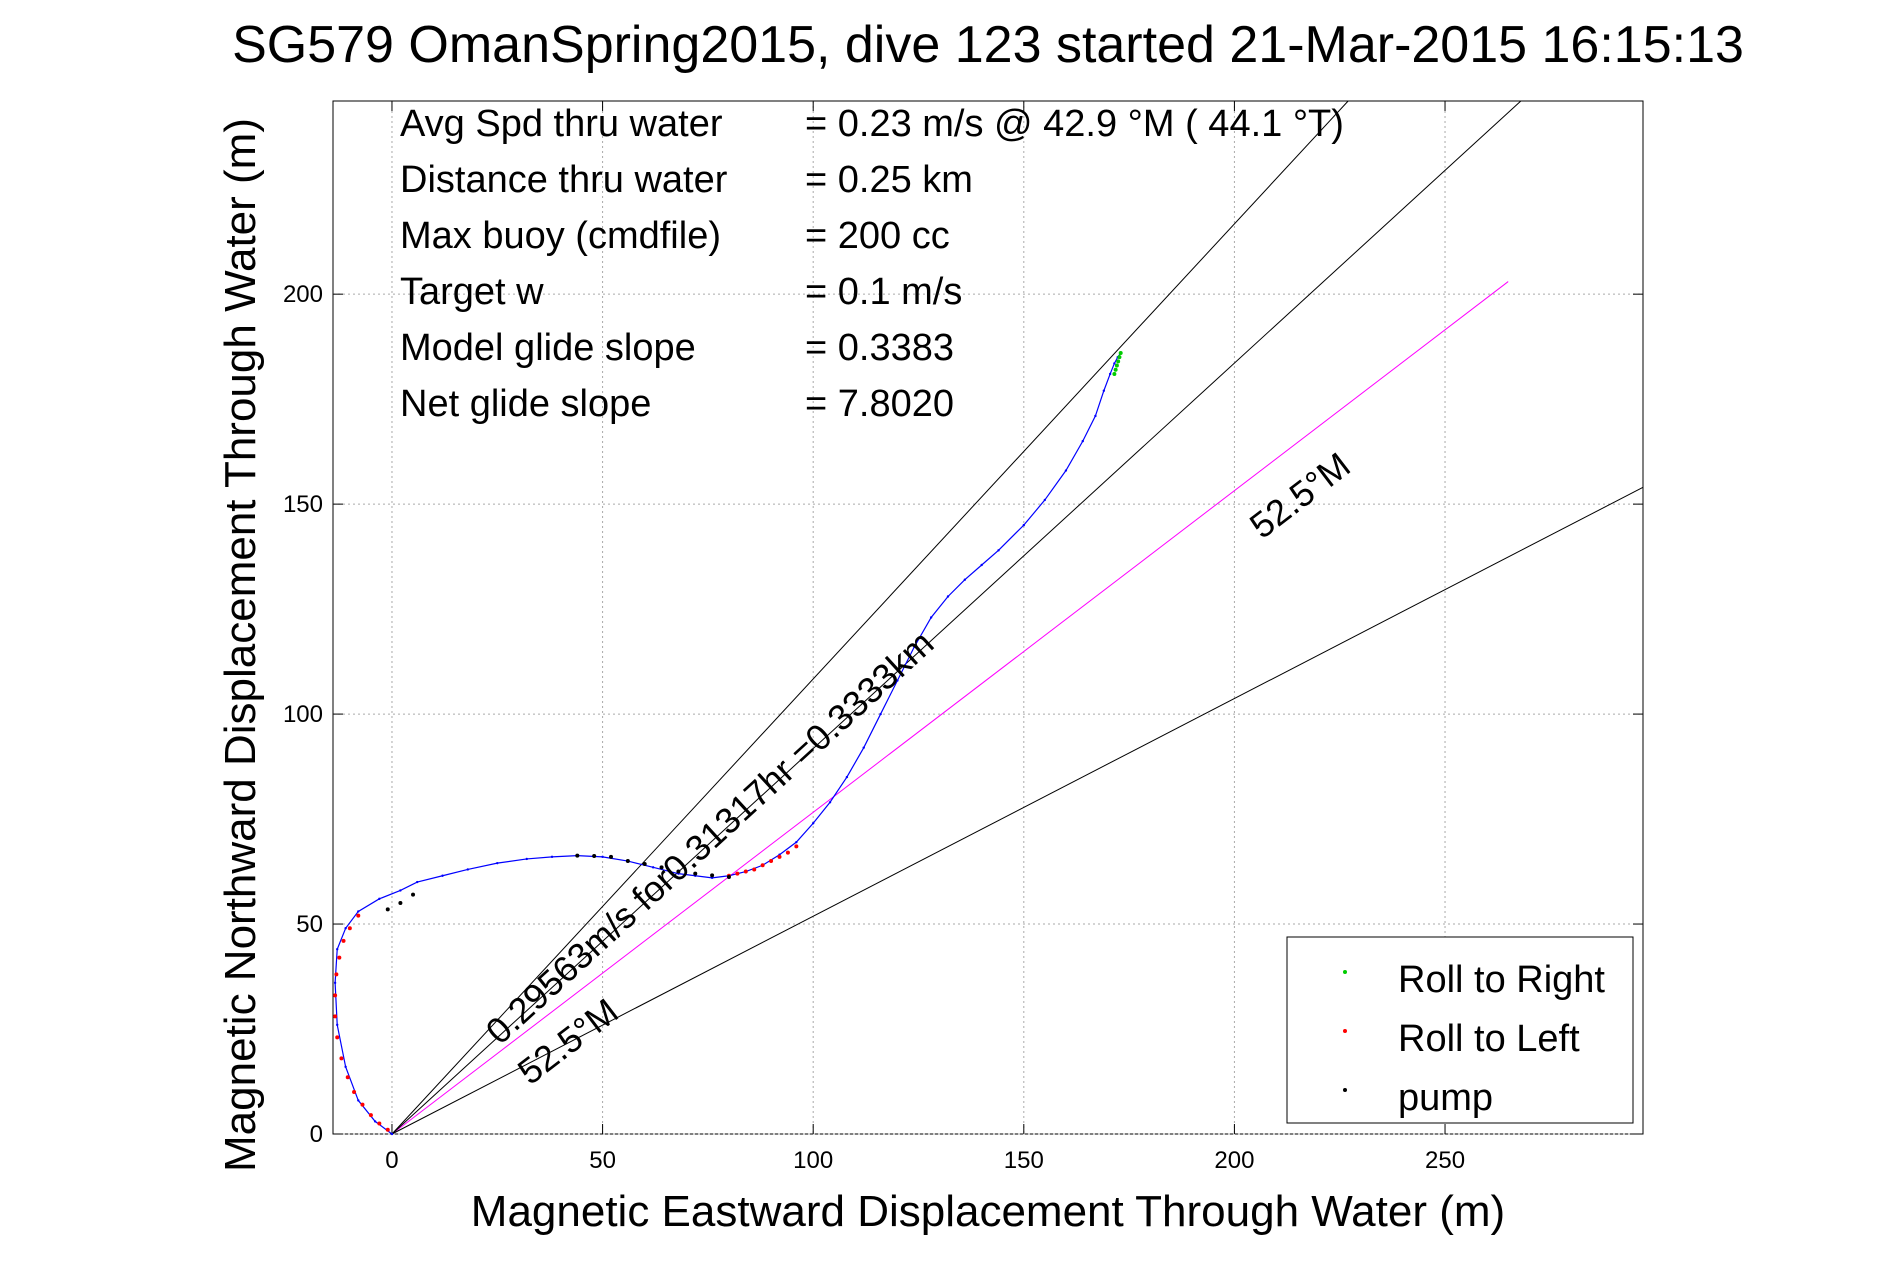  Describe the element at coordinates (309, 924) in the screenshot. I see `y-tick-label: 50` at that location.